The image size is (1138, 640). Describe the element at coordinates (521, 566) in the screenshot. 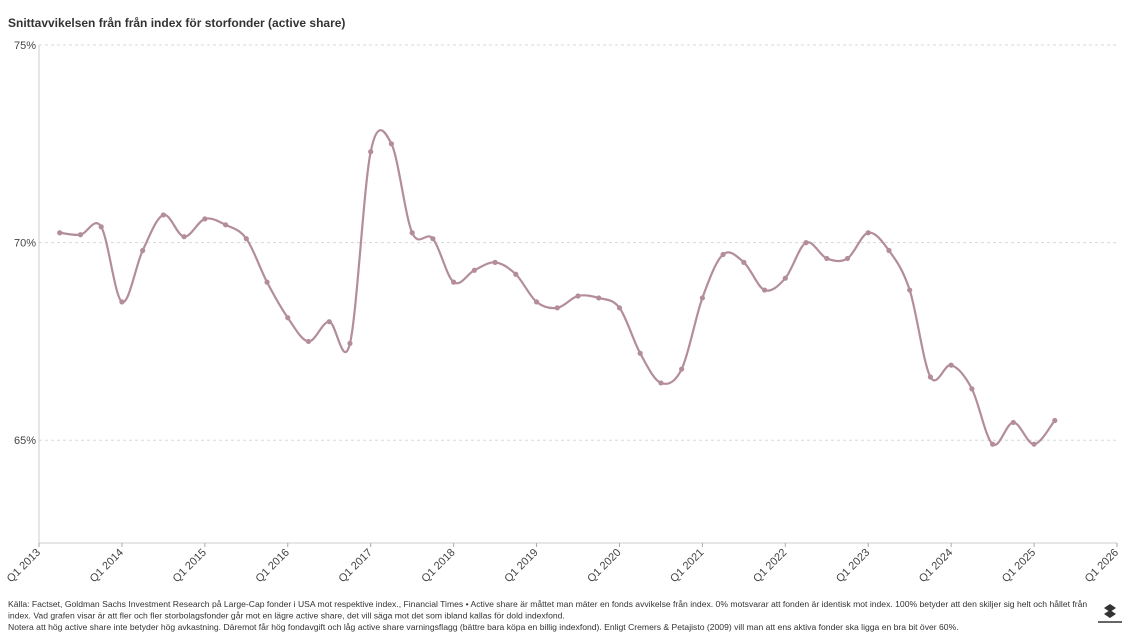

I see `x-tick-label: Q1 2019` at that location.